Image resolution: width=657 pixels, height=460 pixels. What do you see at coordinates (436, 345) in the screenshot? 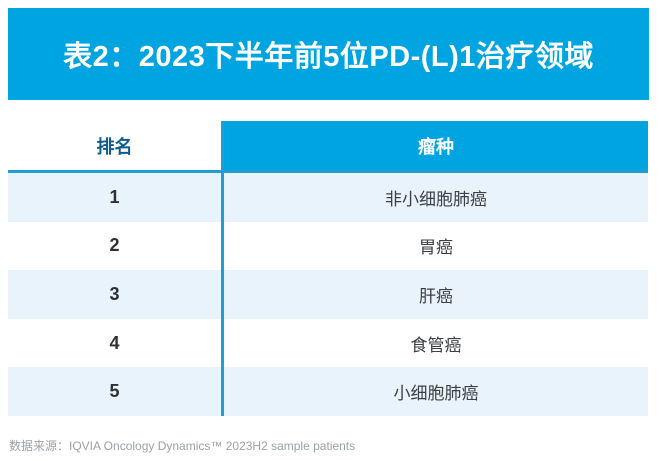
I see `tumor-cell: 食管癌` at bounding box center [436, 345].